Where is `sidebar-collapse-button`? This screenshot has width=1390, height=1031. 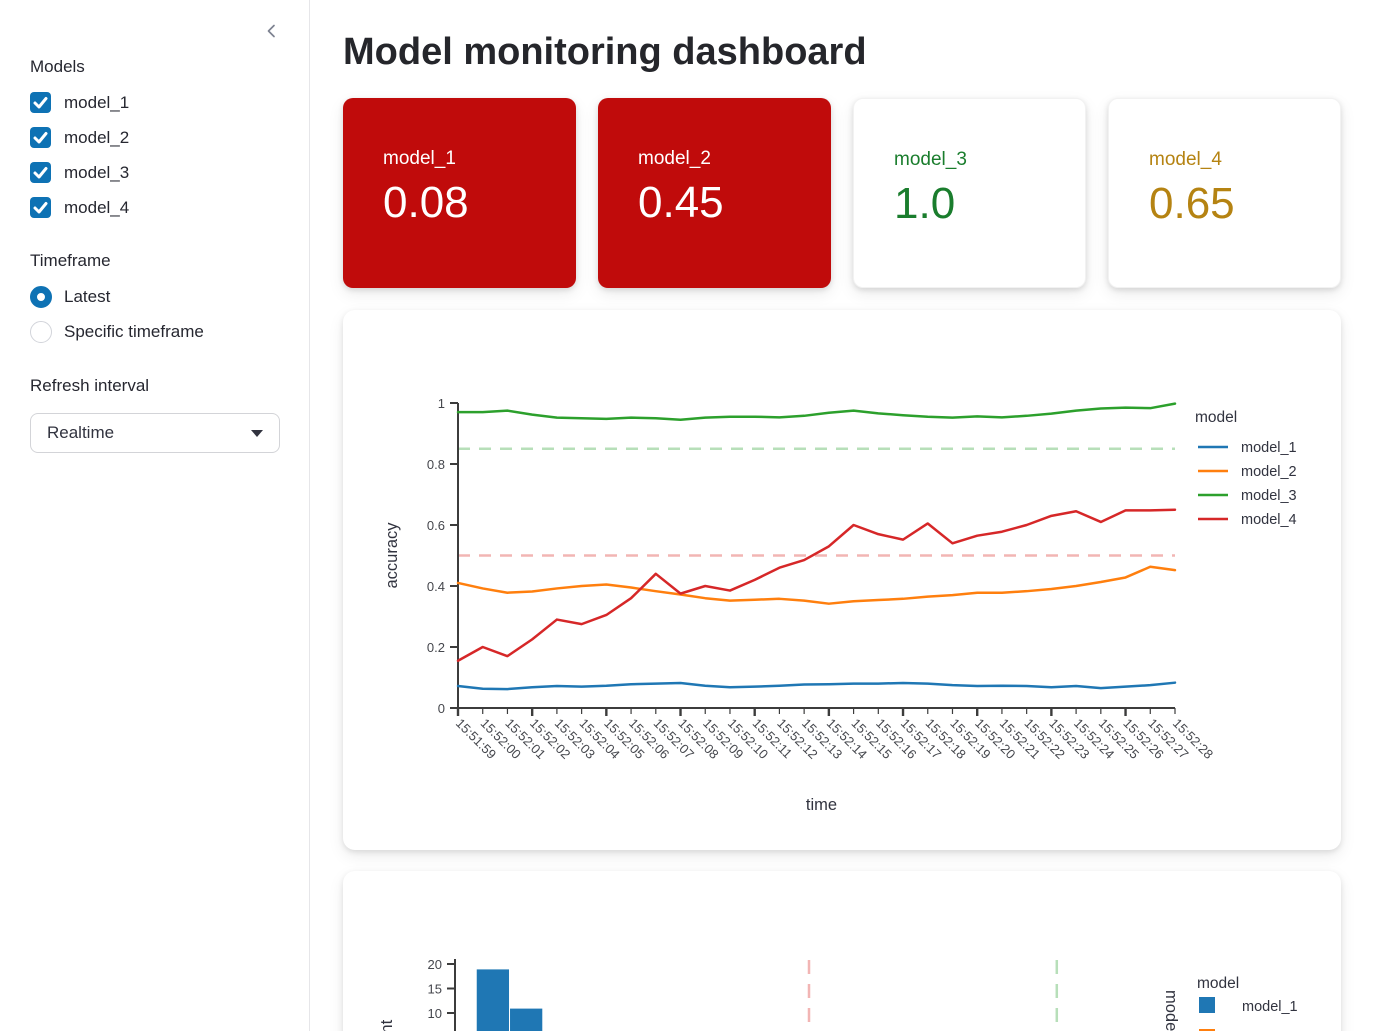
sidebar-collapse-button is located at coordinates (272, 31).